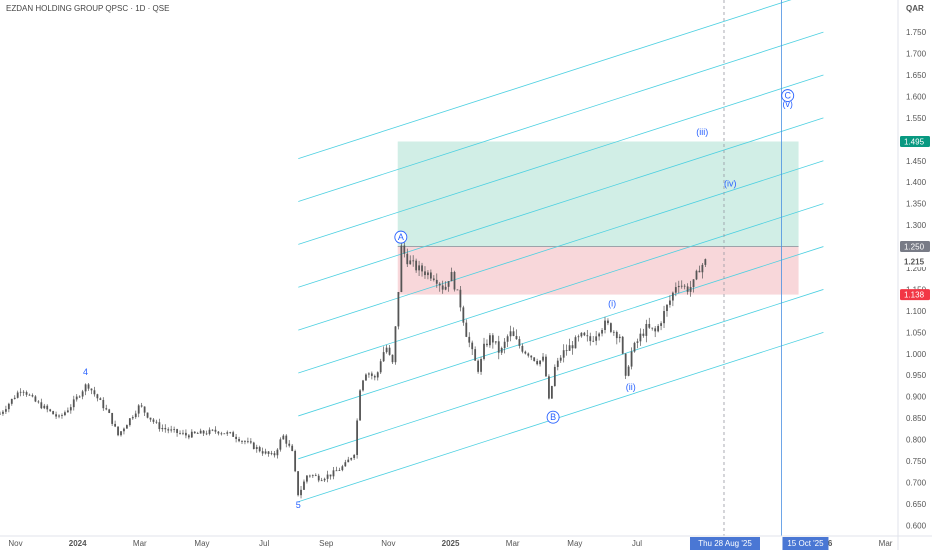  Describe the element at coordinates (916, 375) in the screenshot. I see `y-tick-label: 0.950` at that location.